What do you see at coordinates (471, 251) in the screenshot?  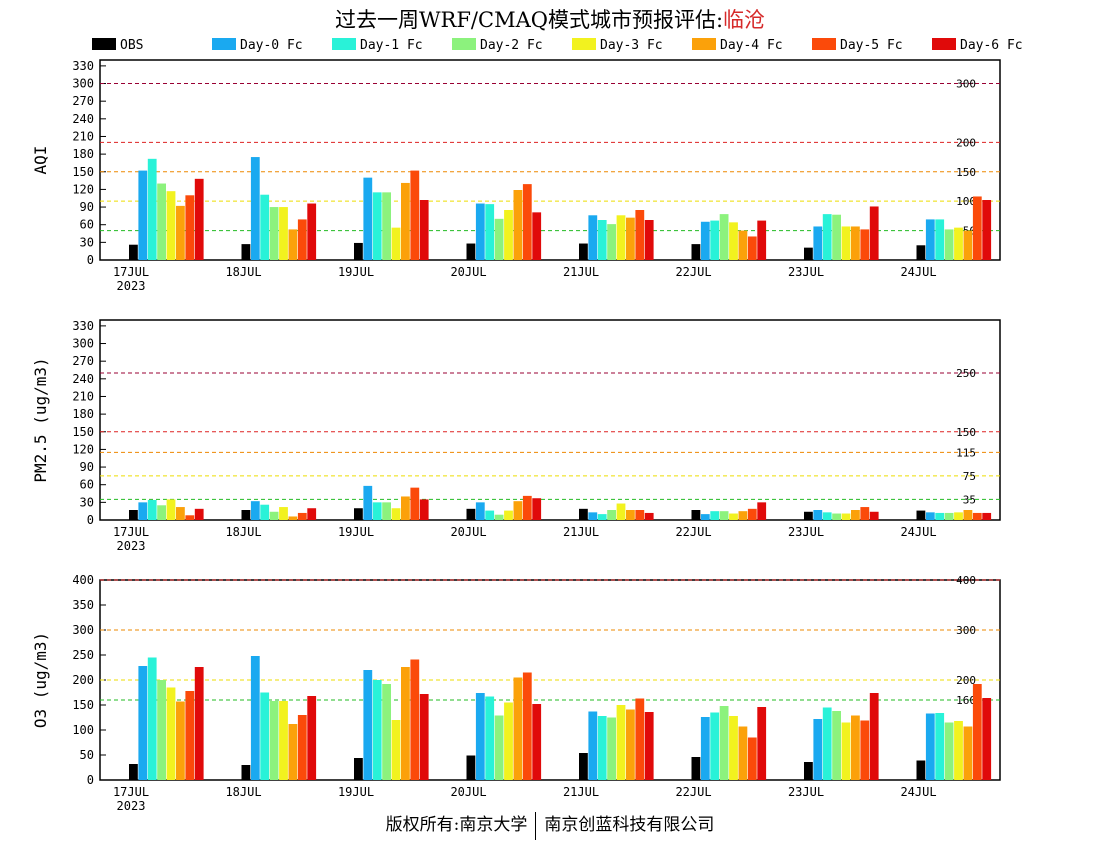 I see `bar-p0-c3-s0` at bounding box center [471, 251].